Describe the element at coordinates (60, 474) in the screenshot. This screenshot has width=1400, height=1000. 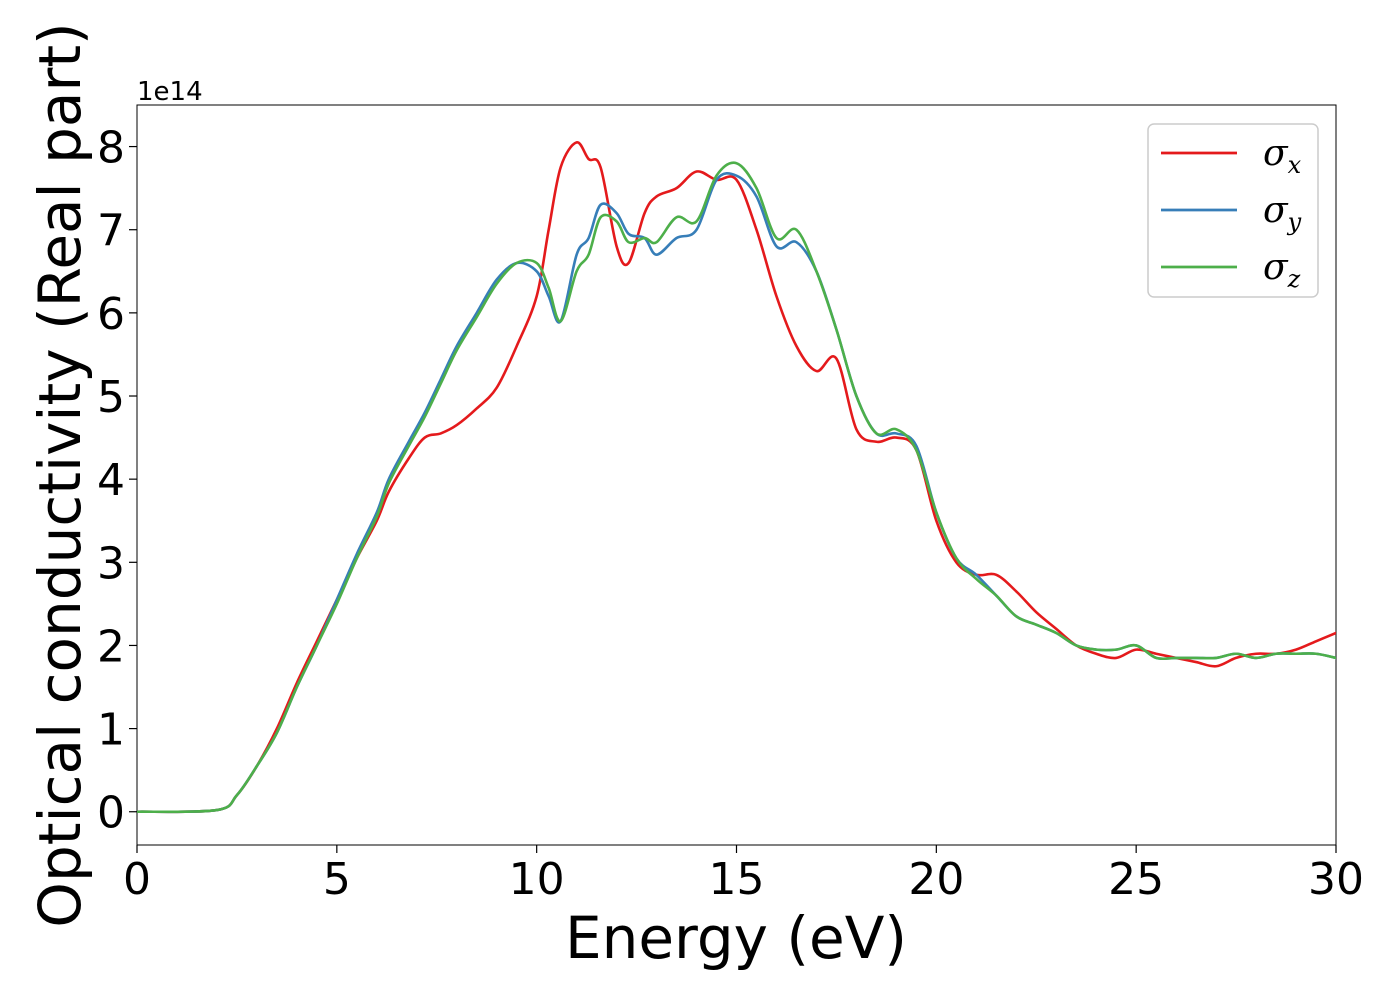
I see `y-axis-title: Optical conductivity (Real part)` at that location.